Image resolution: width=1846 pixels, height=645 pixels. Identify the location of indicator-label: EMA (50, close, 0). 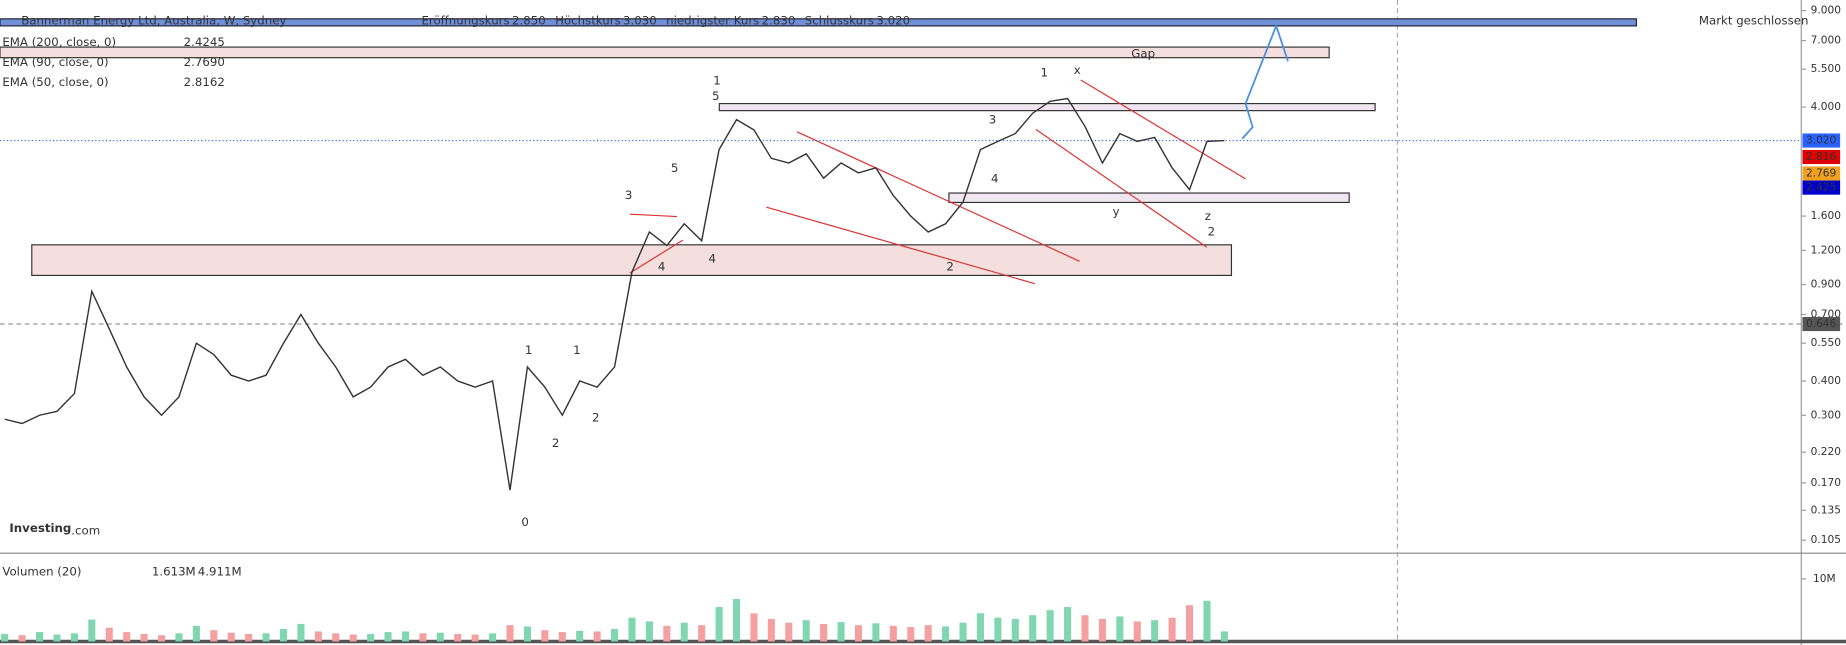
(55, 82).